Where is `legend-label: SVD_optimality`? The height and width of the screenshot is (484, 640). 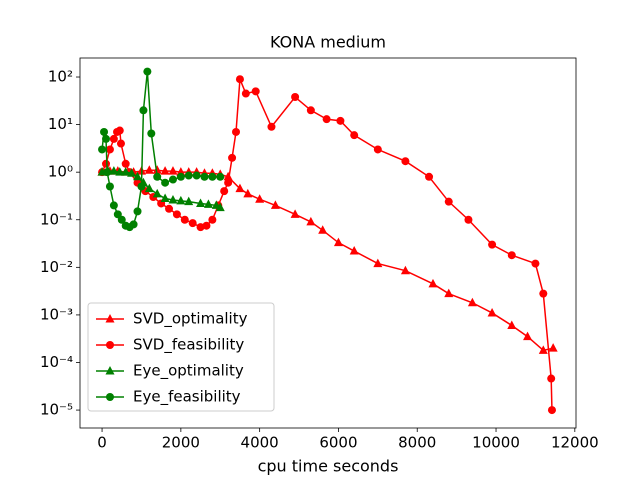 legend-label: SVD_optimality is located at coordinates (190, 319).